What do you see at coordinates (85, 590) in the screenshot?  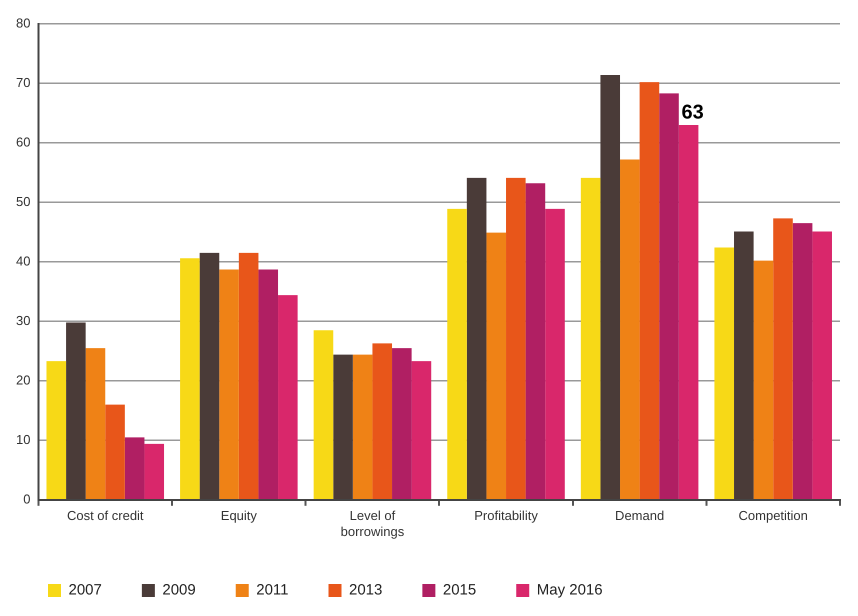 I see `legend-label: 2007` at bounding box center [85, 590].